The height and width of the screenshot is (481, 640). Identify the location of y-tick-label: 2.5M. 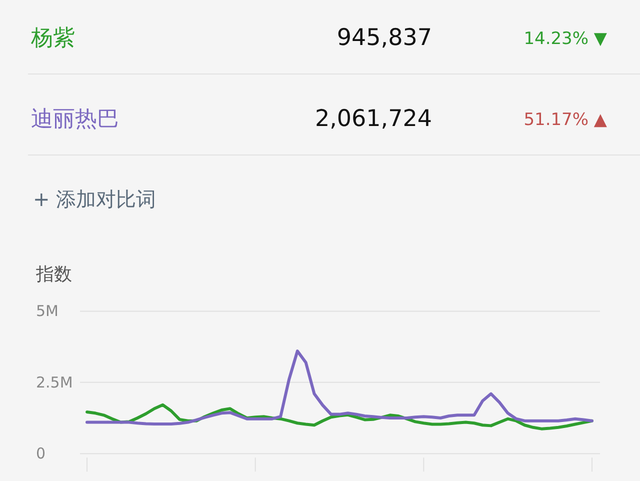
(54, 382).